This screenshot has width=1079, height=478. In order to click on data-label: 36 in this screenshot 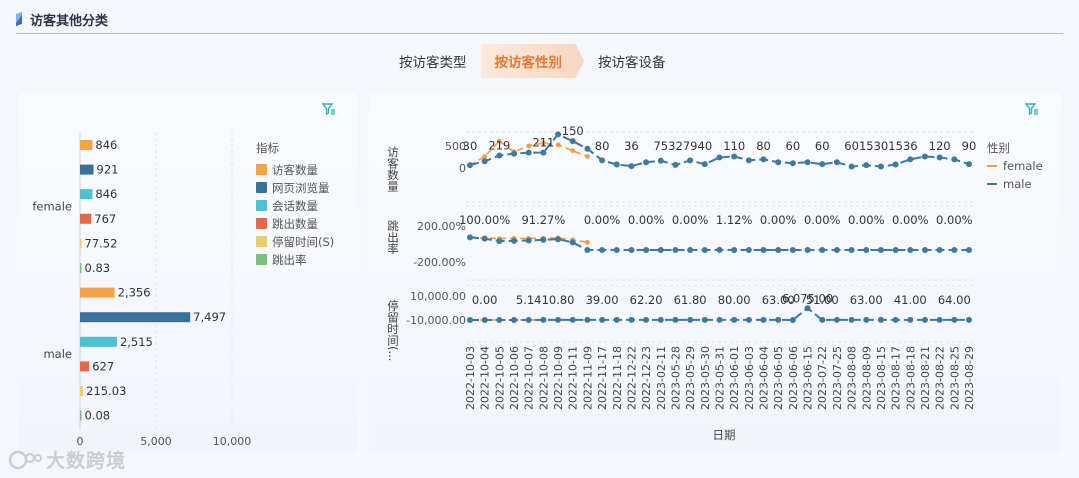, I will do `click(631, 146)`.